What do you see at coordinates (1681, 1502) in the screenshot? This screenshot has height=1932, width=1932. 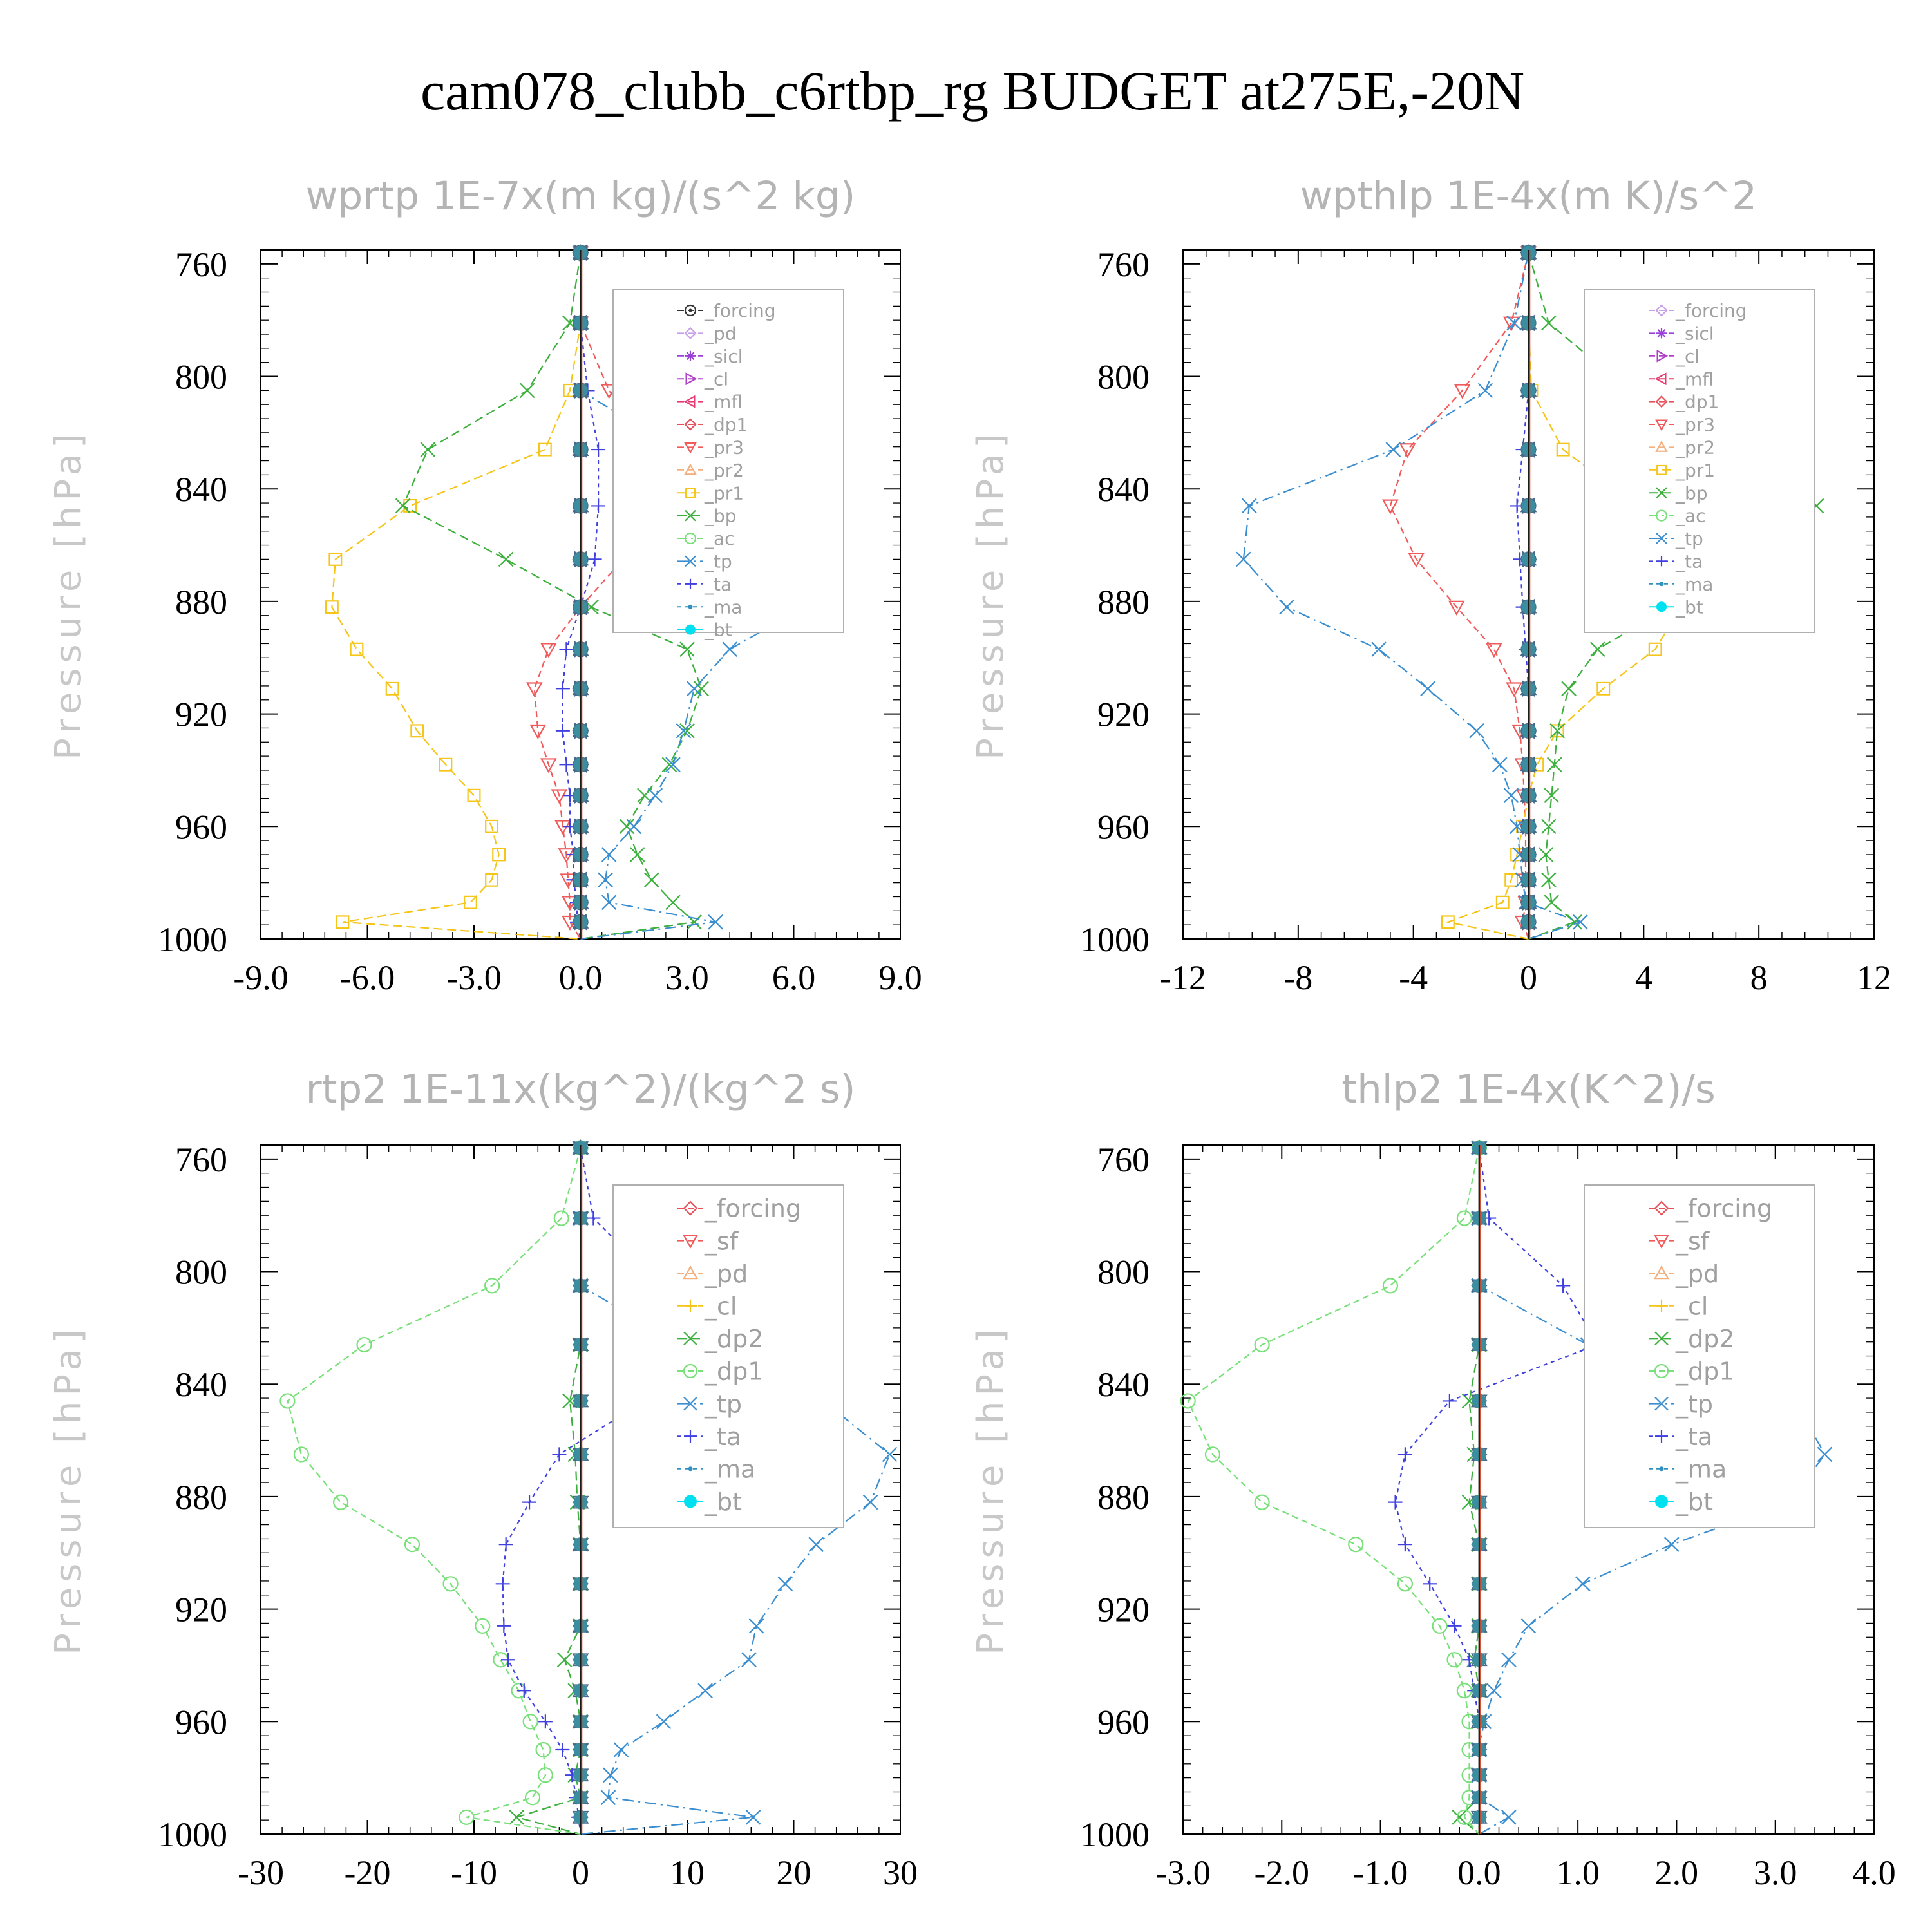 I see `legend-item: _bt` at bounding box center [1681, 1502].